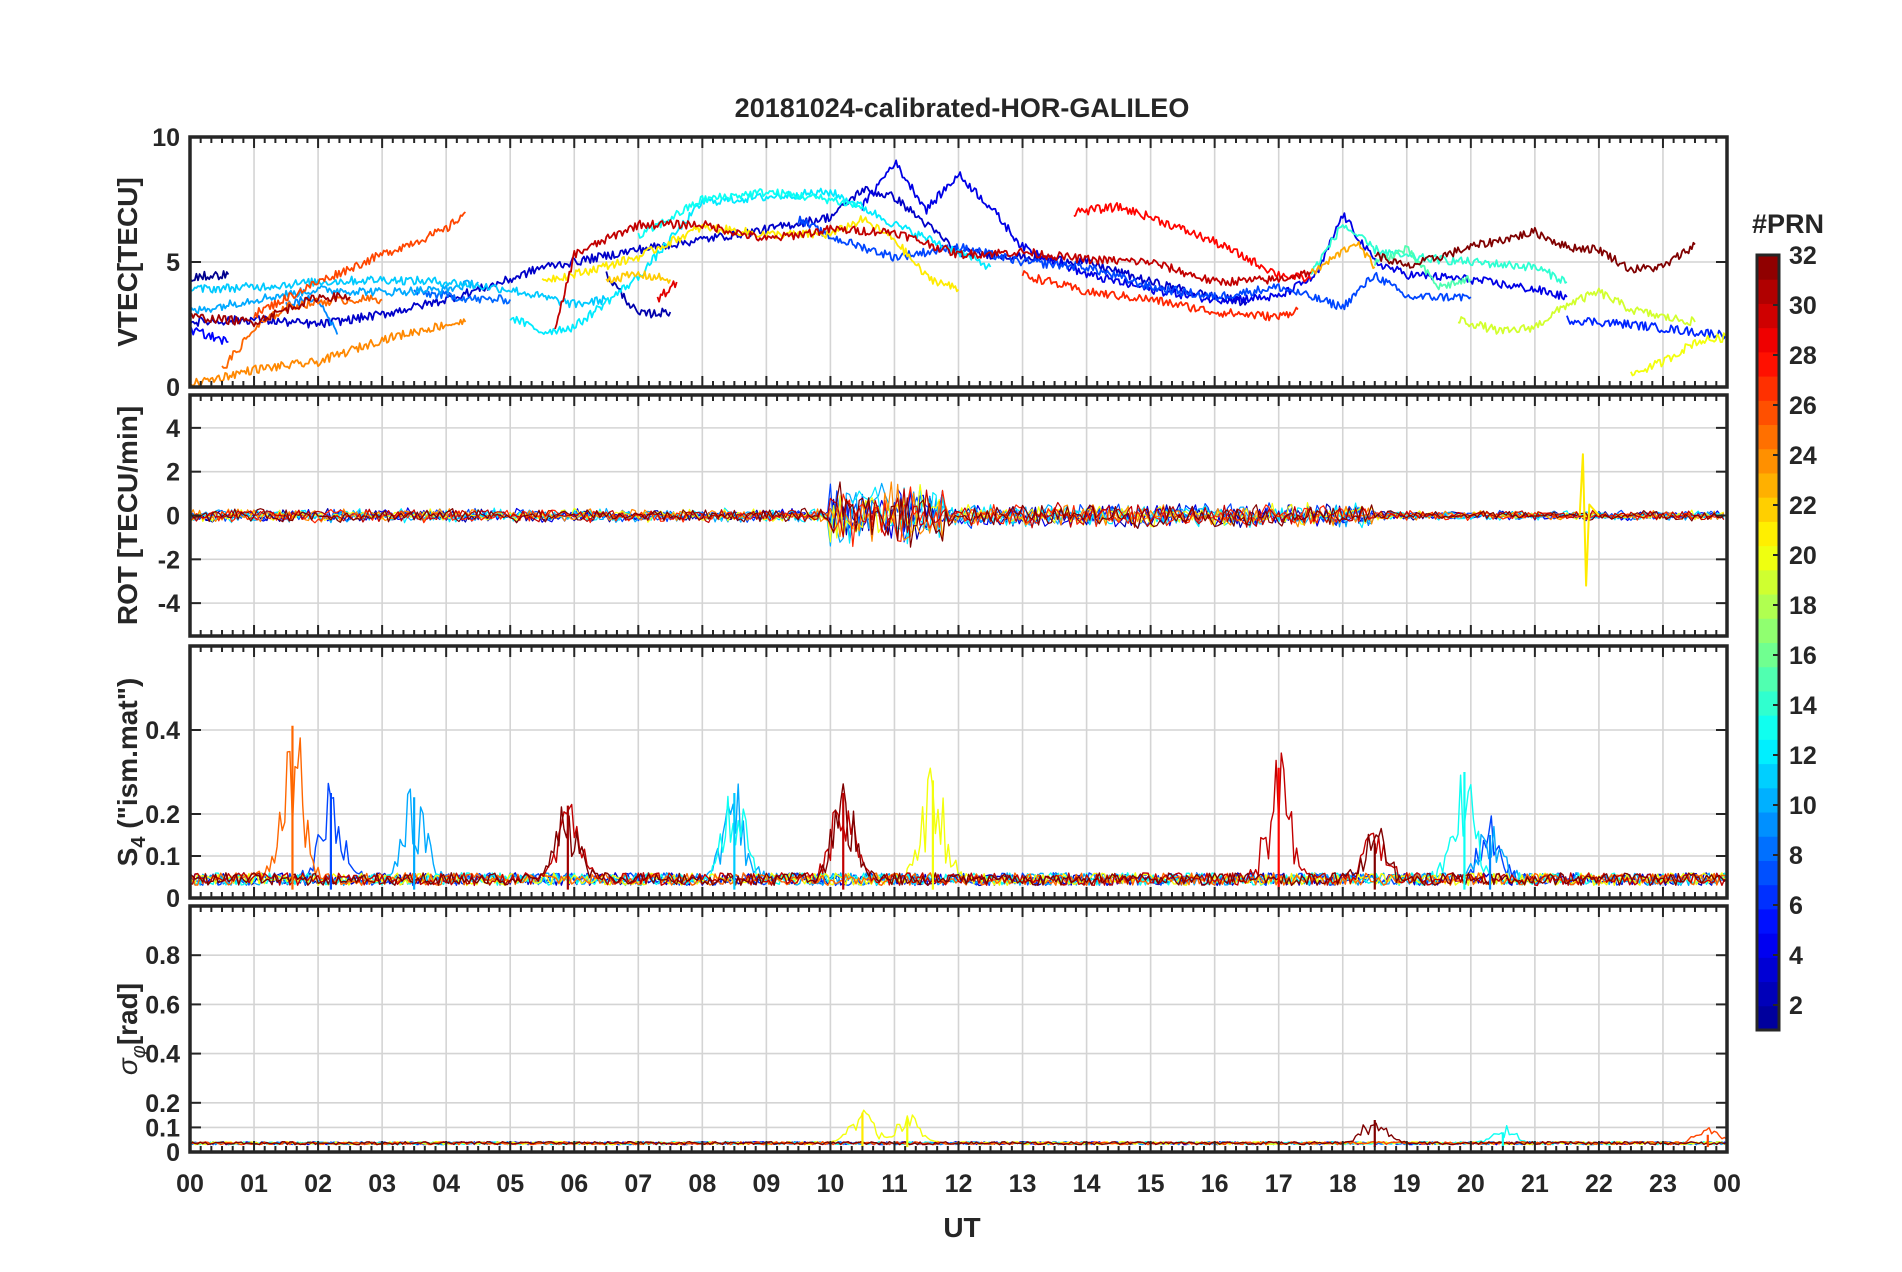 The image size is (1902, 1272). What do you see at coordinates (702, 1184) in the screenshot?
I see `x-tick-label: 08` at bounding box center [702, 1184].